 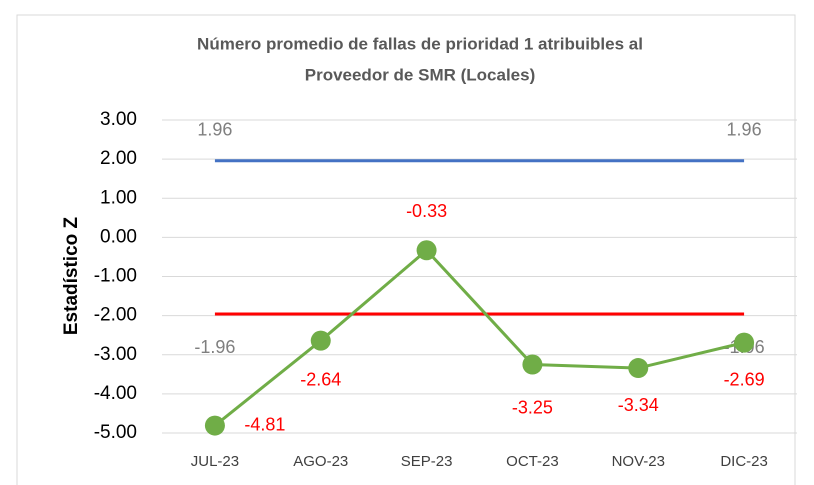 What do you see at coordinates (744, 461) in the screenshot?
I see `x-tick-label: DIC-23` at bounding box center [744, 461].